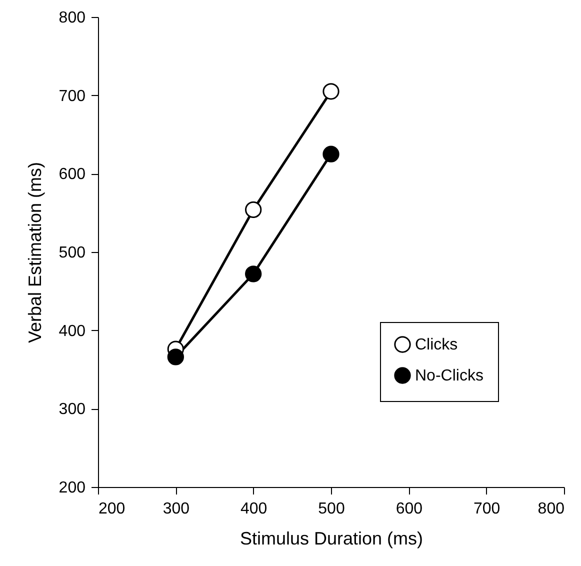  What do you see at coordinates (436, 345) in the screenshot?
I see `legend-label: Clicks` at bounding box center [436, 345].